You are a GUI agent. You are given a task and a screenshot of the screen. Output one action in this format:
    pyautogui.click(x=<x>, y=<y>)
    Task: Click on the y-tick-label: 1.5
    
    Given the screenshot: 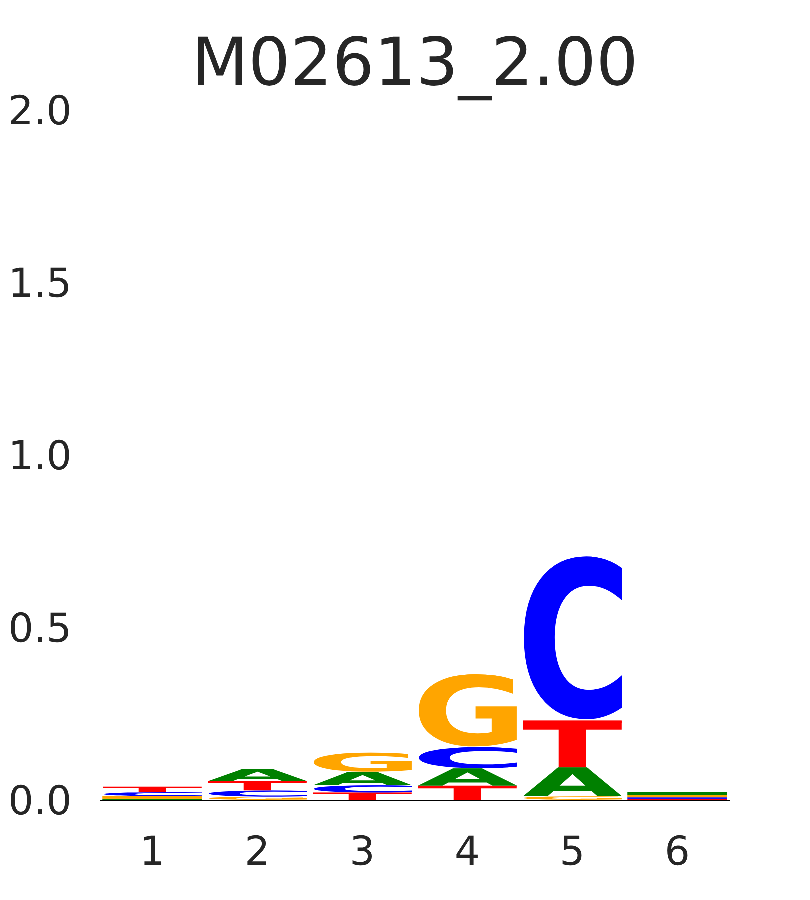 What is the action you would take?
    pyautogui.click(x=40, y=283)
    